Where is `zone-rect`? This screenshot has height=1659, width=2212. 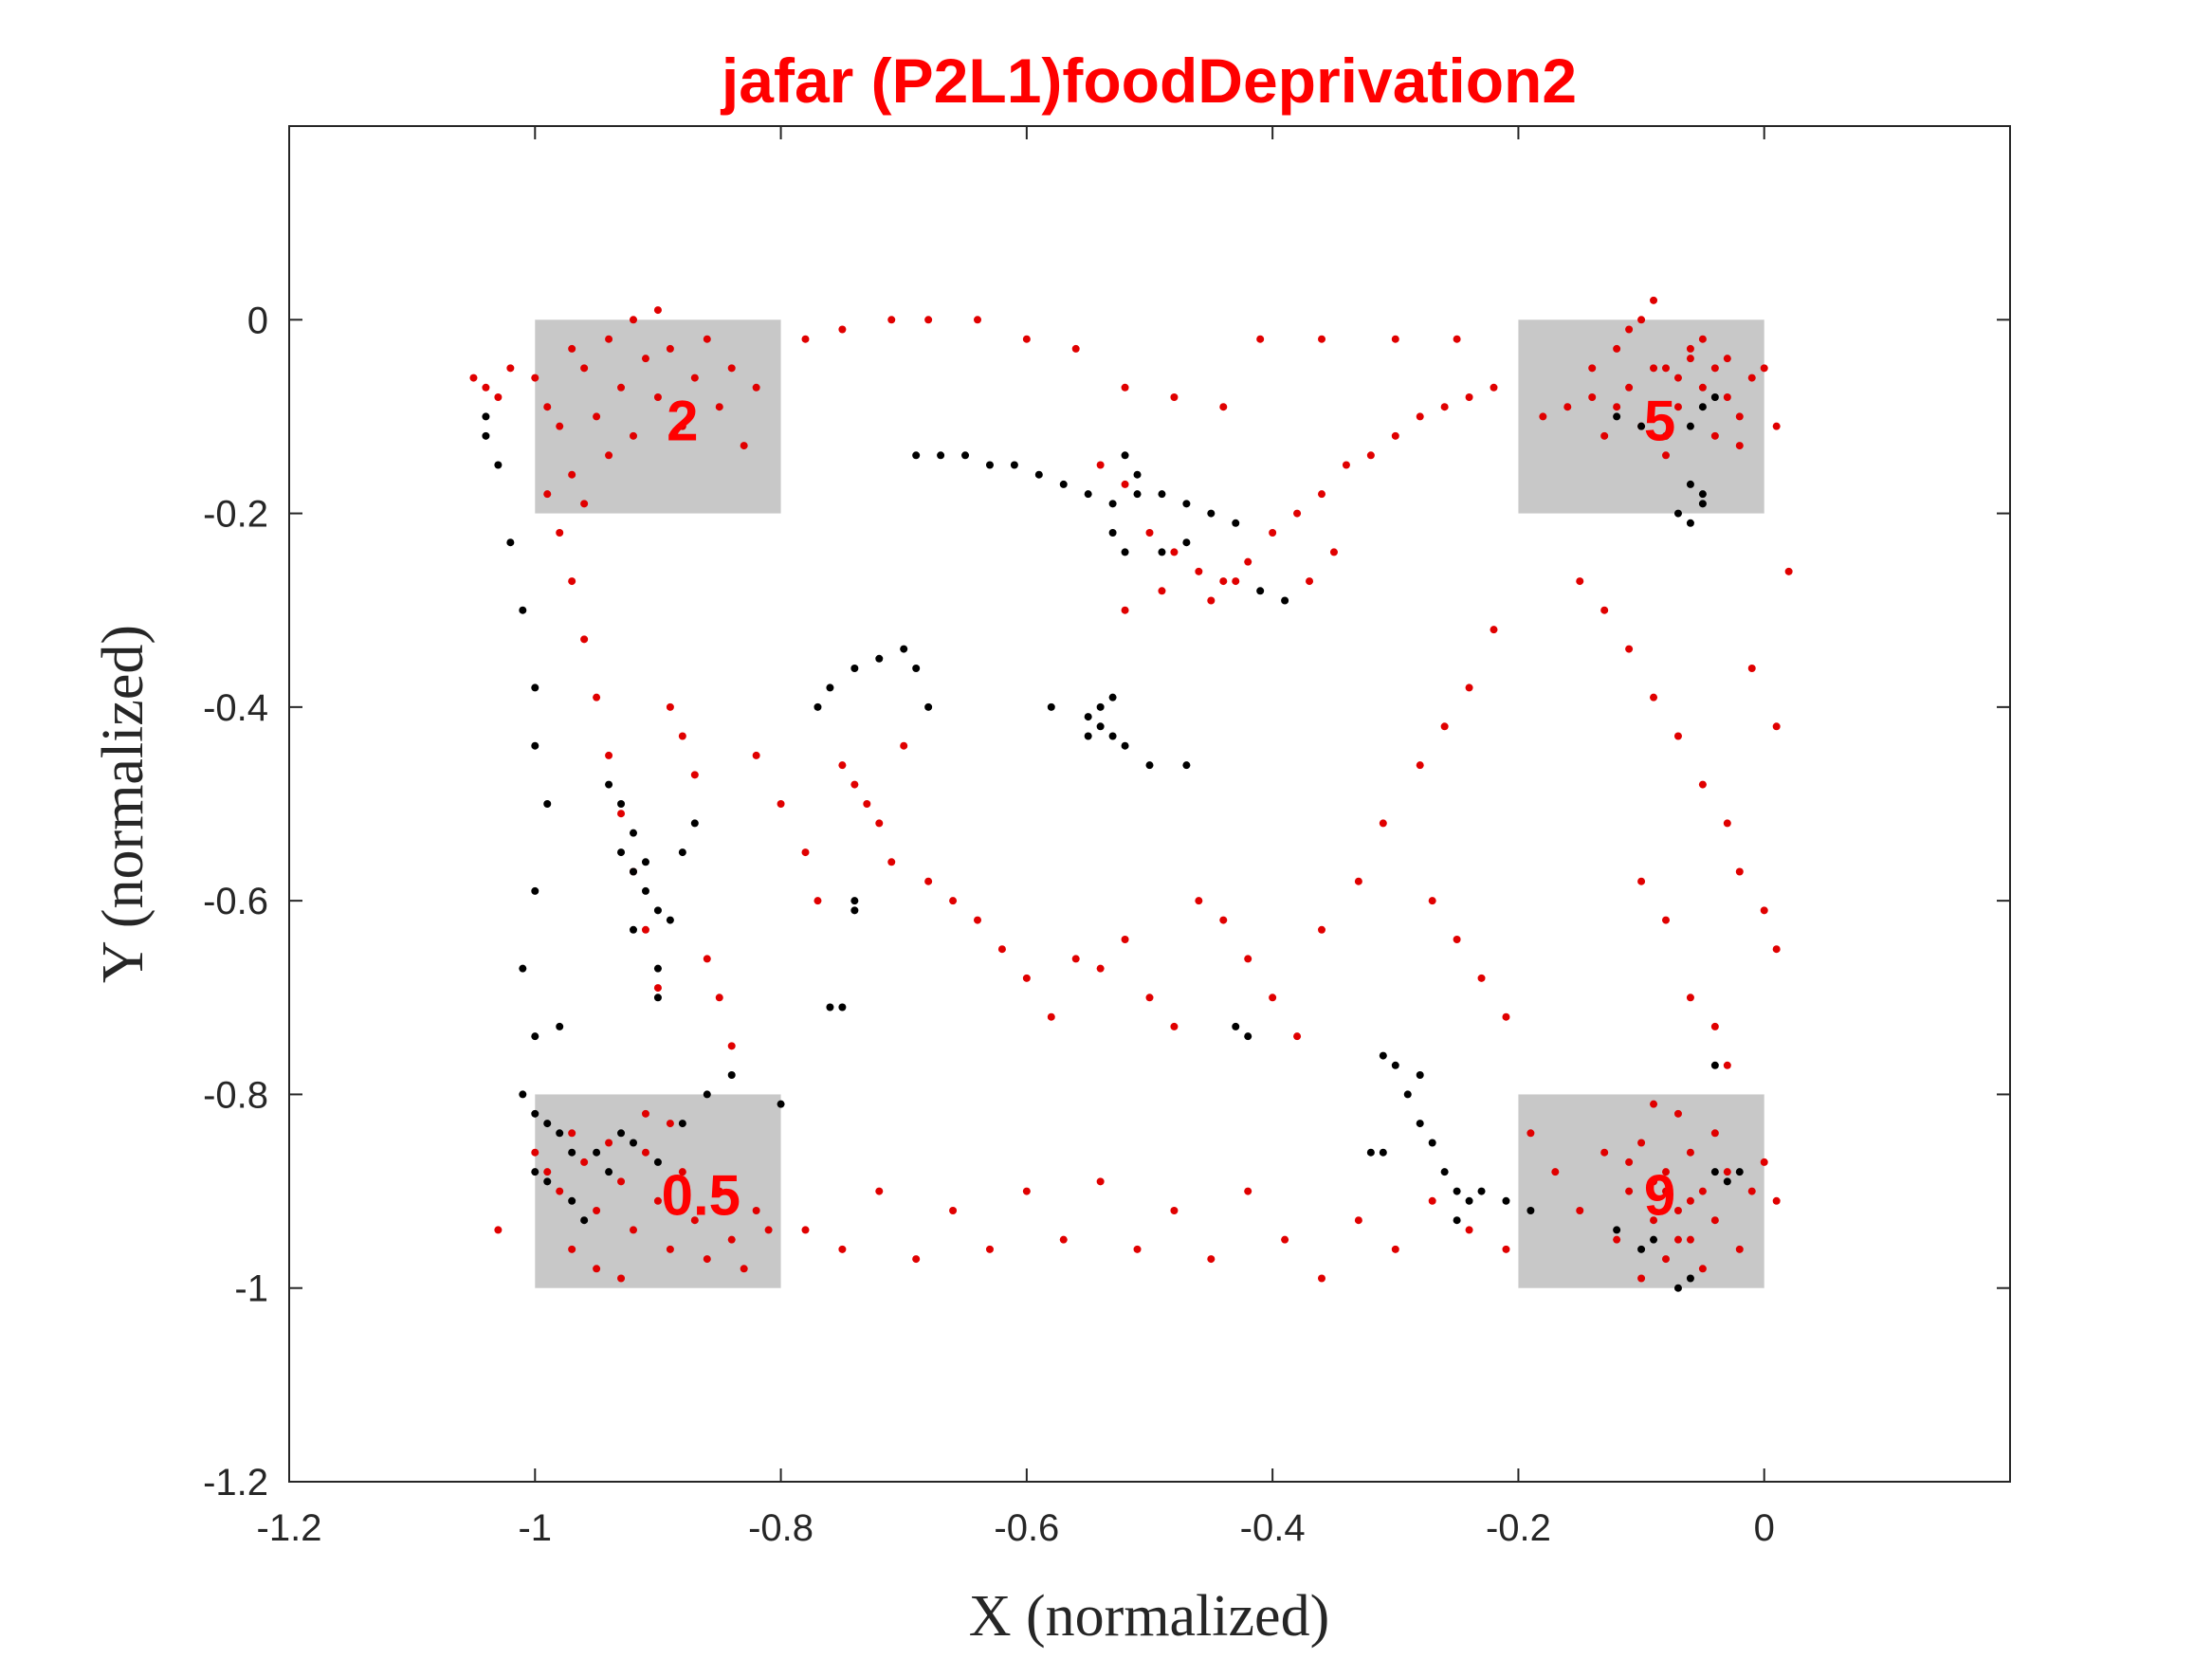
zone-rect is located at coordinates (1641, 1191).